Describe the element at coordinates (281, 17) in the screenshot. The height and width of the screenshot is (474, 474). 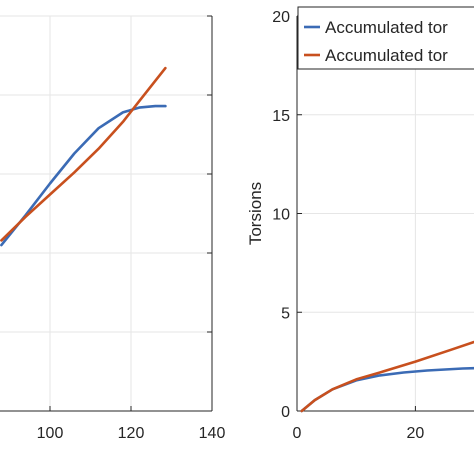
I see `y-tick-label: 20` at that location.